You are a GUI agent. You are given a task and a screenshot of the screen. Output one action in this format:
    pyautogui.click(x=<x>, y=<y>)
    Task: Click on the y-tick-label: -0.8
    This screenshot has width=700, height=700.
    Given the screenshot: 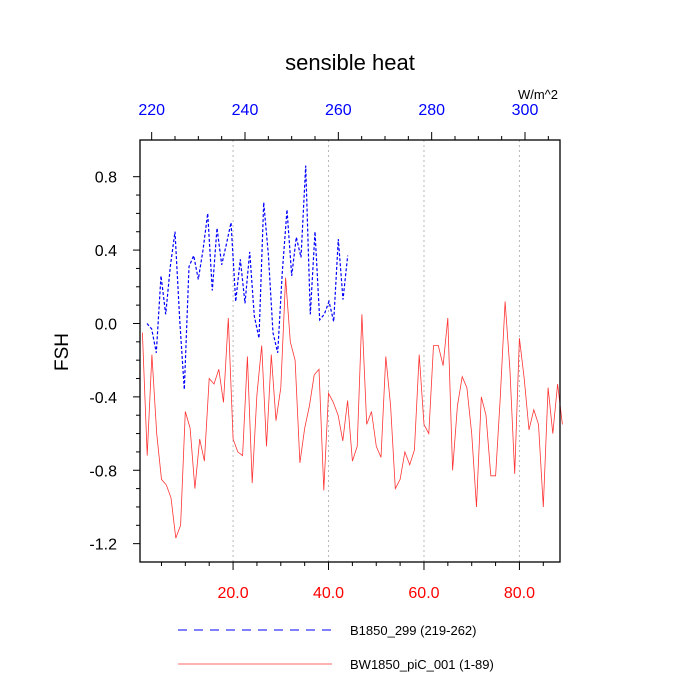 What is the action you would take?
    pyautogui.click(x=103, y=471)
    